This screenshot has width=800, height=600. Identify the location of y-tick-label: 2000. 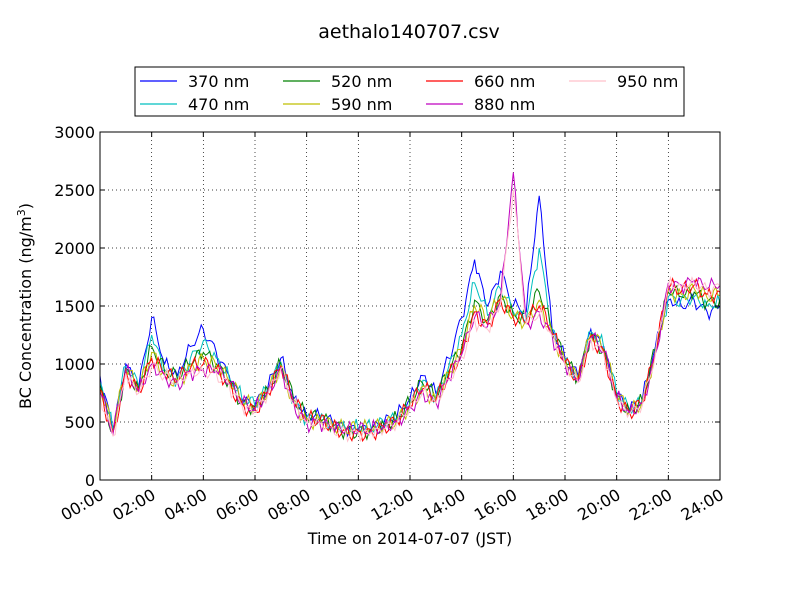
(74, 248).